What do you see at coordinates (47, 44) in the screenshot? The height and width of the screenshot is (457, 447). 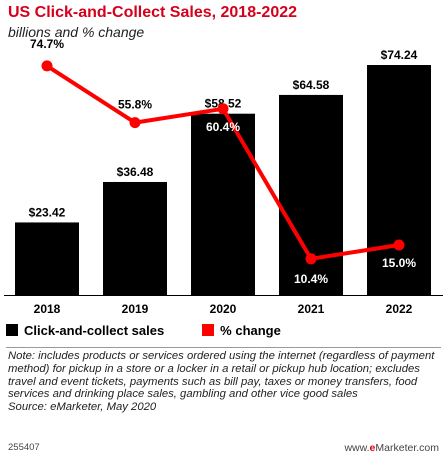 I see `change-label-2018: 74.7%` at bounding box center [47, 44].